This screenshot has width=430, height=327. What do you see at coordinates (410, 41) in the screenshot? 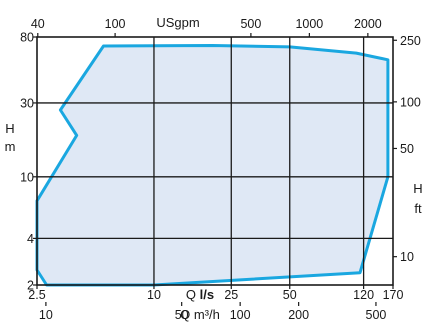
I see `right-tick-label: 250` at bounding box center [410, 41].